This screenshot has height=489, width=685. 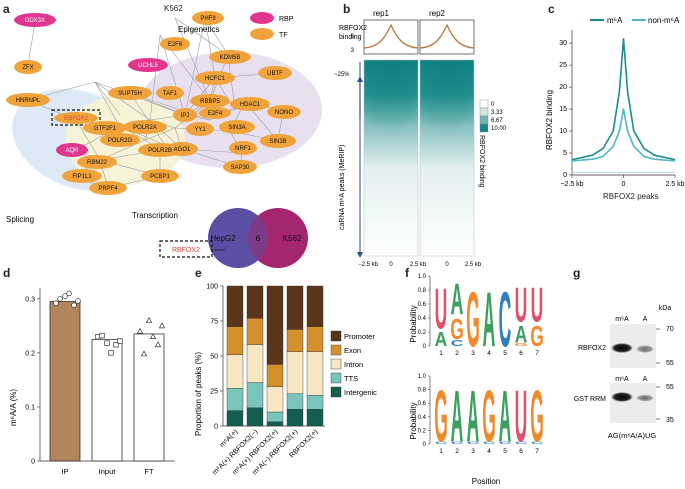 I want to click on node-SAP30, so click(x=240, y=167).